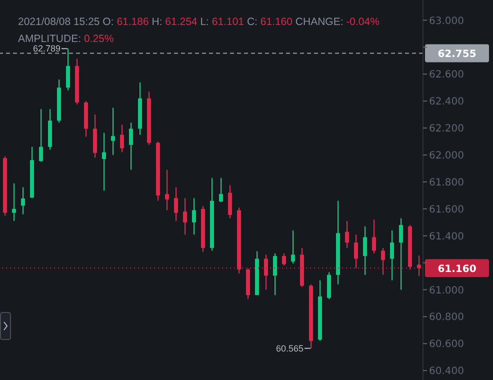  Describe the element at coordinates (446, 318) in the screenshot. I see `y-tick-label: 60.800` at that location.